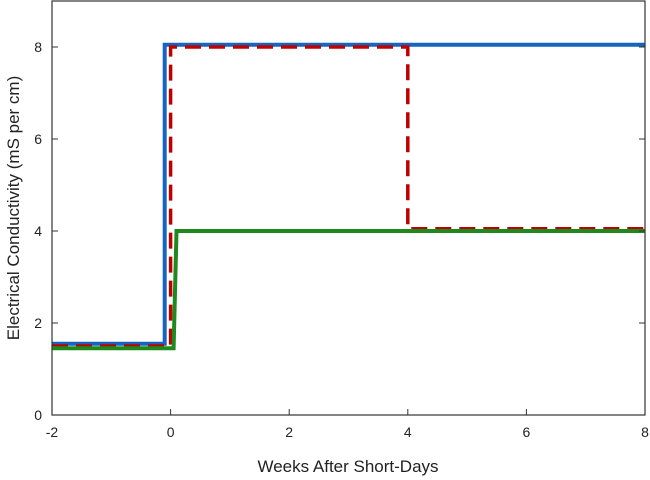 This screenshot has height=480, width=650. Describe the element at coordinates (289, 432) in the screenshot. I see `x-tick-label: 2` at that location.